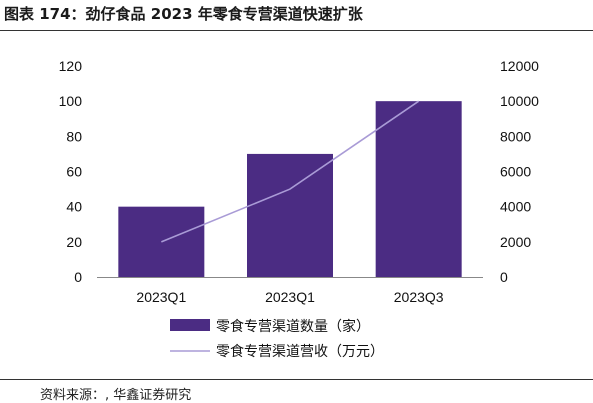 The width and height of the screenshot is (593, 403). What do you see at coordinates (116, 395) in the screenshot?
I see `source-note: 资料来源：, 华鑫证券研究` at bounding box center [116, 395].